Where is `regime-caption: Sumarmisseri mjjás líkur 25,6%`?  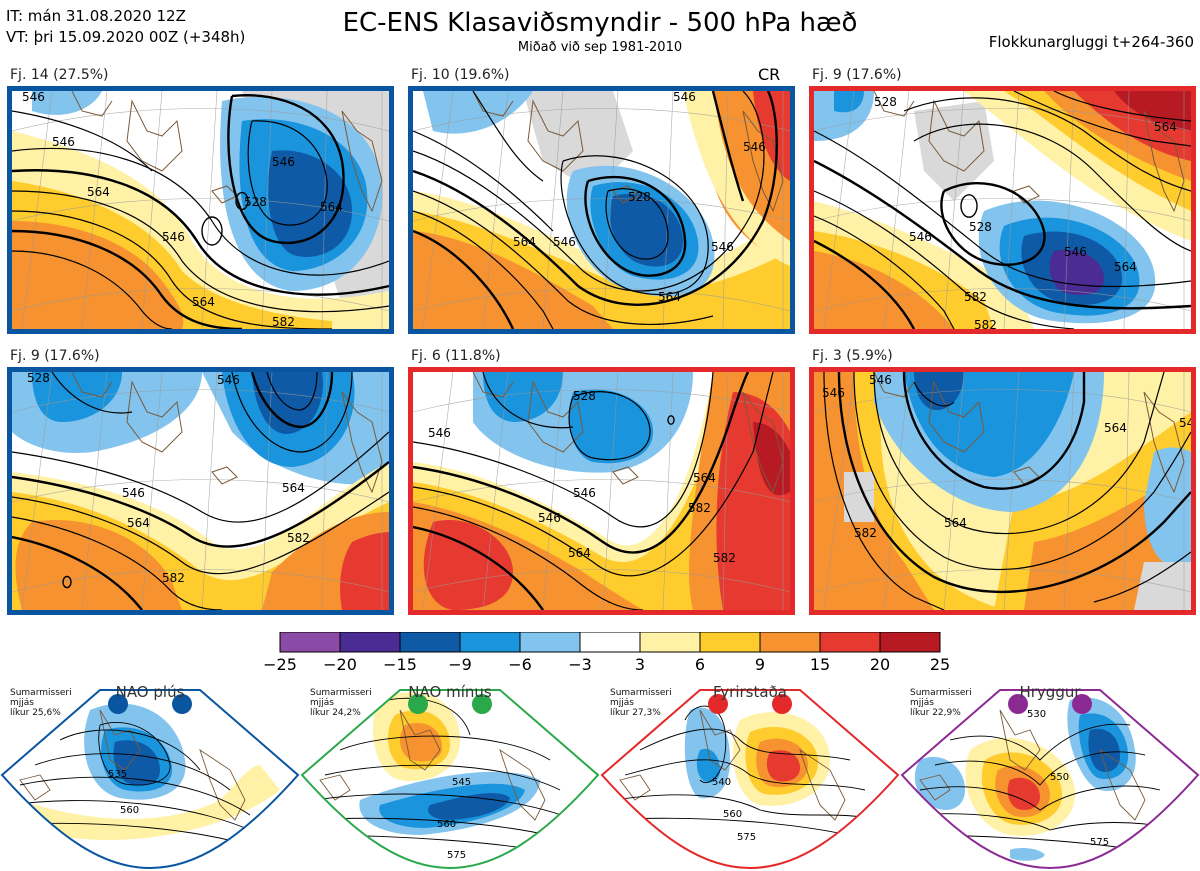
regime-caption: Sumarmisseri mjjás líkur 25,6% is located at coordinates (41, 703).